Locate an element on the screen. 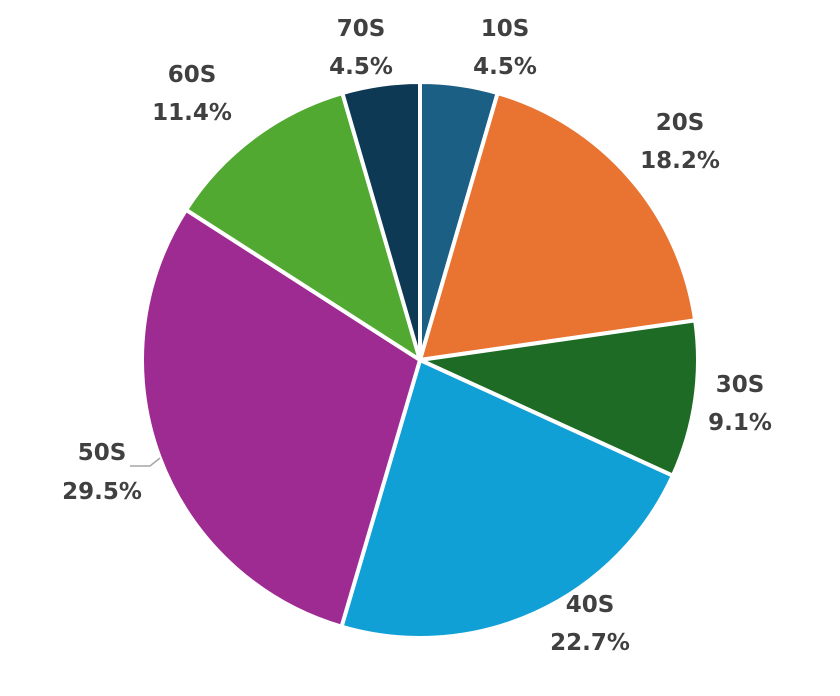  slice-category-label: 20S is located at coordinates (680, 123).